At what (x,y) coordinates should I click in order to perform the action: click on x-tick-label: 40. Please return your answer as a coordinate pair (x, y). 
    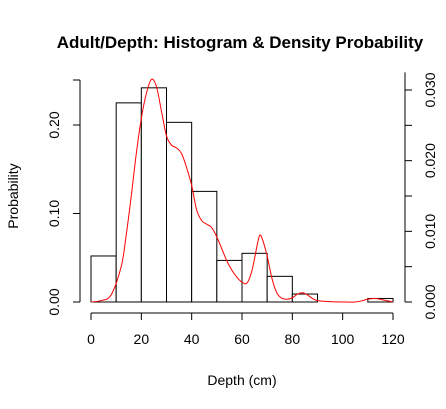
    Looking at the image, I should click on (192, 339).